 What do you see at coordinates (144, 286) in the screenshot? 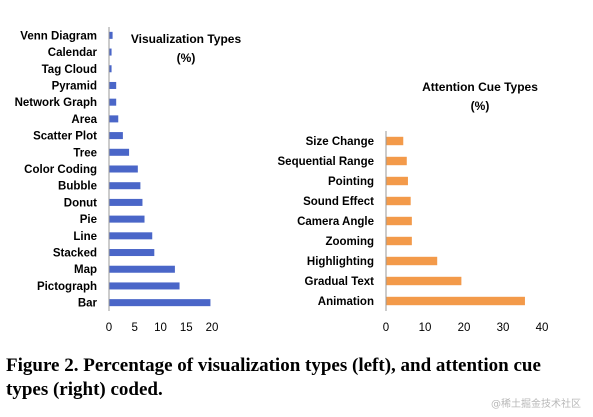
I see `bar-pictograph` at bounding box center [144, 286].